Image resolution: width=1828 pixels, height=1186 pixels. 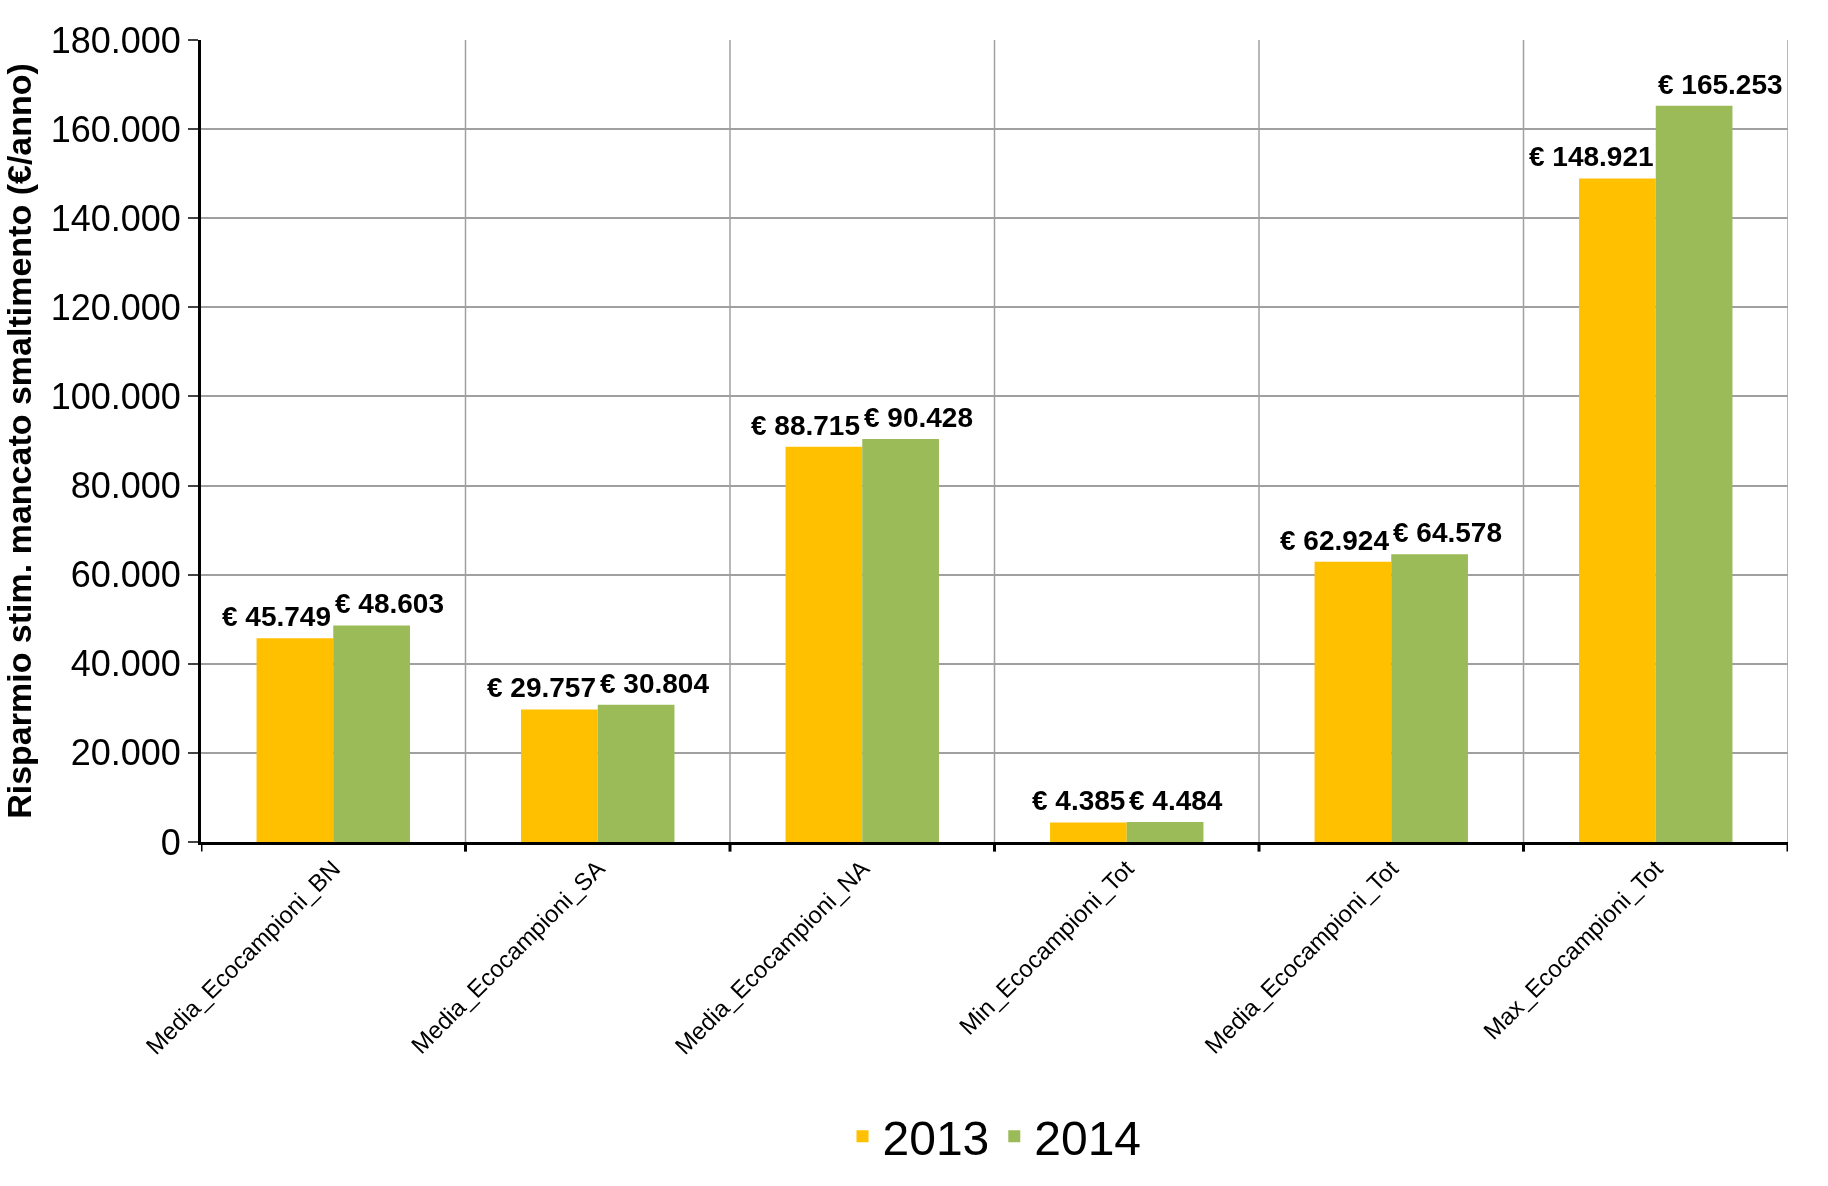 What do you see at coordinates (541, 687) in the screenshot?
I see `data-label: € 29.757` at bounding box center [541, 687].